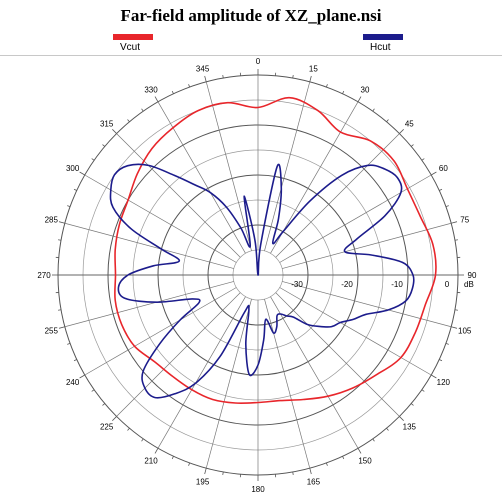  I want to click on angle-tick-label: 210, so click(151, 460).